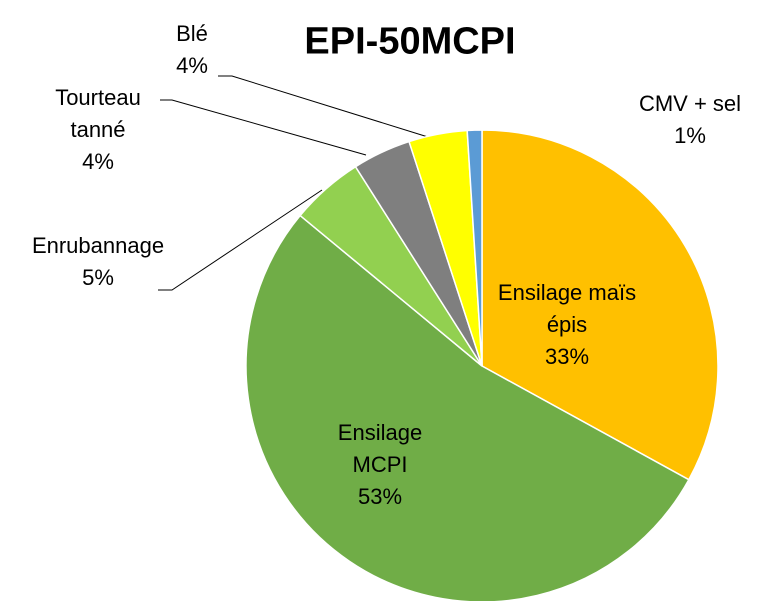  Describe the element at coordinates (98, 245) in the screenshot. I see `category-label: Enrubannage` at that location.